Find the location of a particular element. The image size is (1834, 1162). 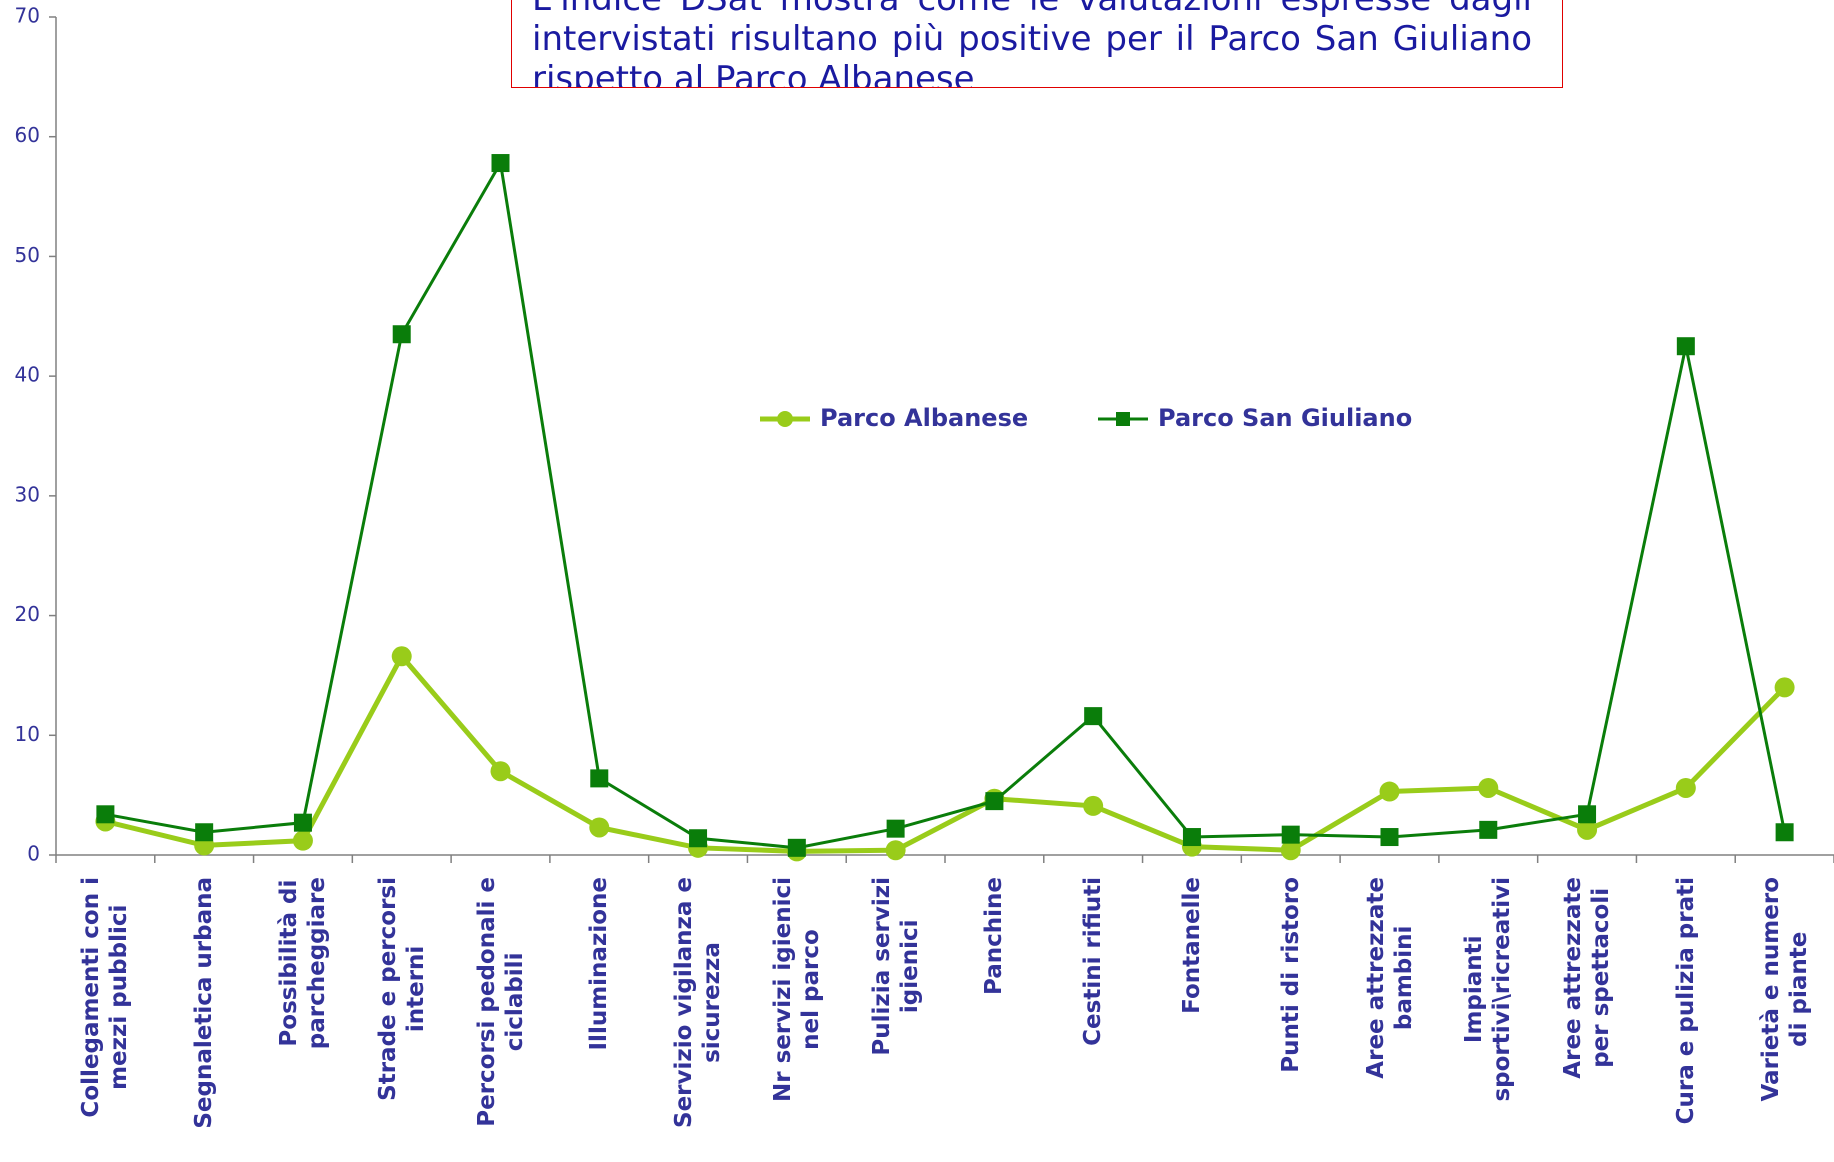

x-tick-label: Fontanelle is located at coordinates (1191, 945).